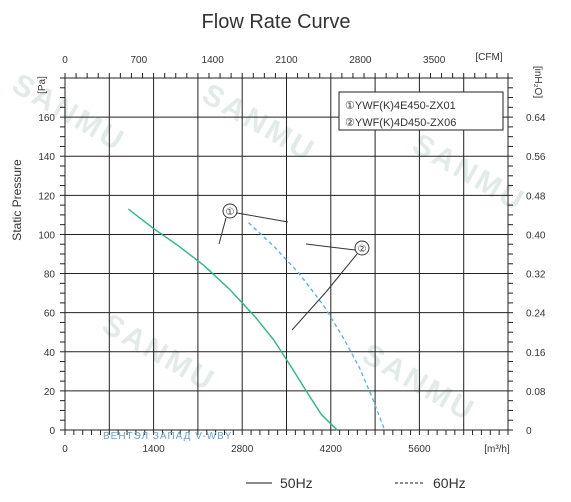 The image size is (571, 502). I want to click on marker-2-circle, so click(362, 248).